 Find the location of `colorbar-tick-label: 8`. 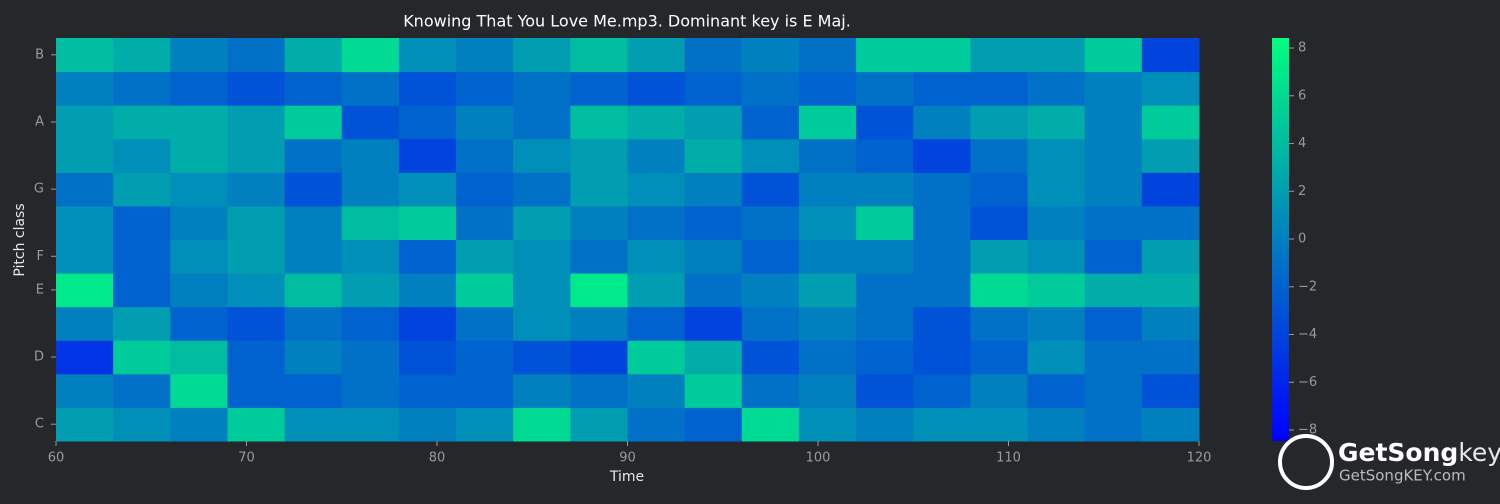

colorbar-tick-label: 8 is located at coordinates (1302, 48).